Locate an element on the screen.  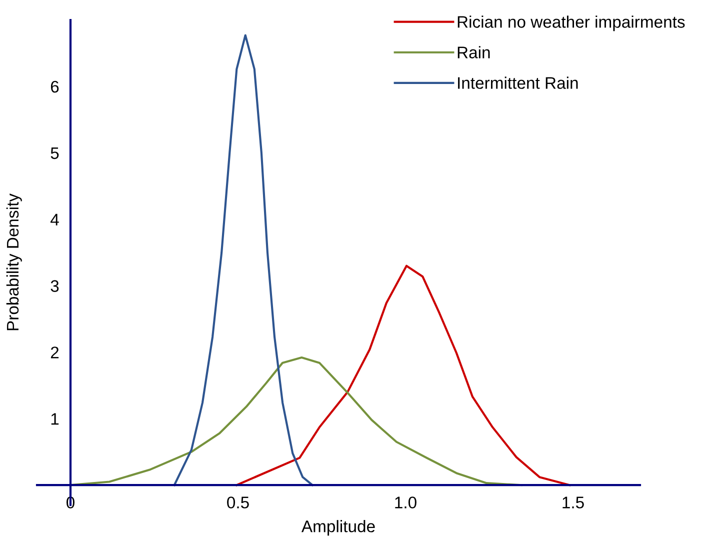
x-axis-title: Amplitude is located at coordinates (338, 528).